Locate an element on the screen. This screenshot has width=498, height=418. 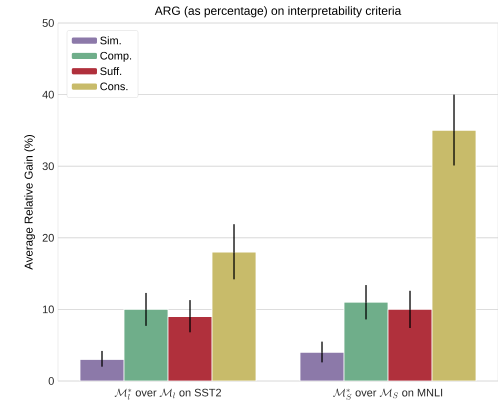
y-tick-label: 10 is located at coordinates (48, 310).